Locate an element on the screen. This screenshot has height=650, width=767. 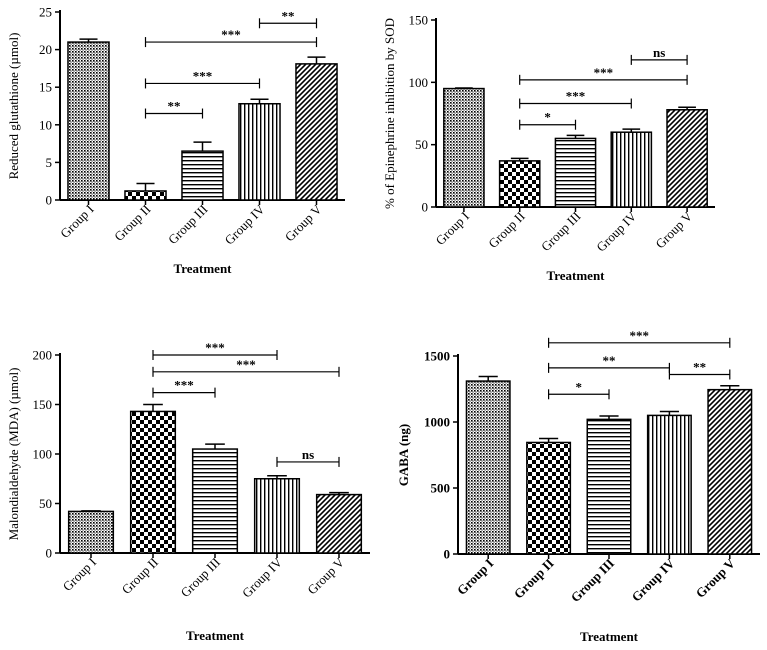
y-tick-label: 25 is located at coordinates (45, 12).